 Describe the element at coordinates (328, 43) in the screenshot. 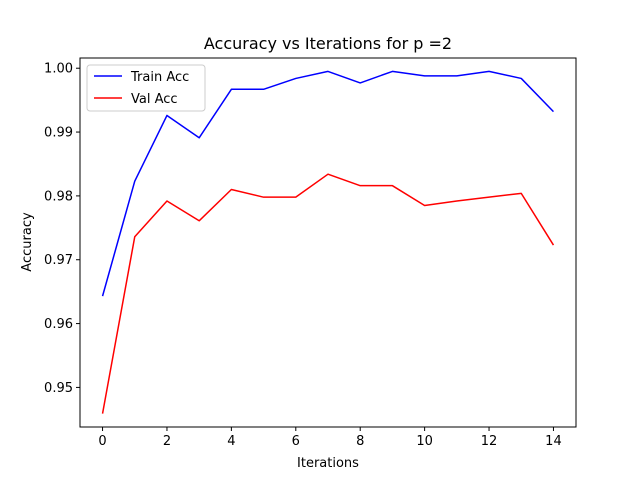

I see `chart-title: Accuracy vs Iterations for p =2` at that location.